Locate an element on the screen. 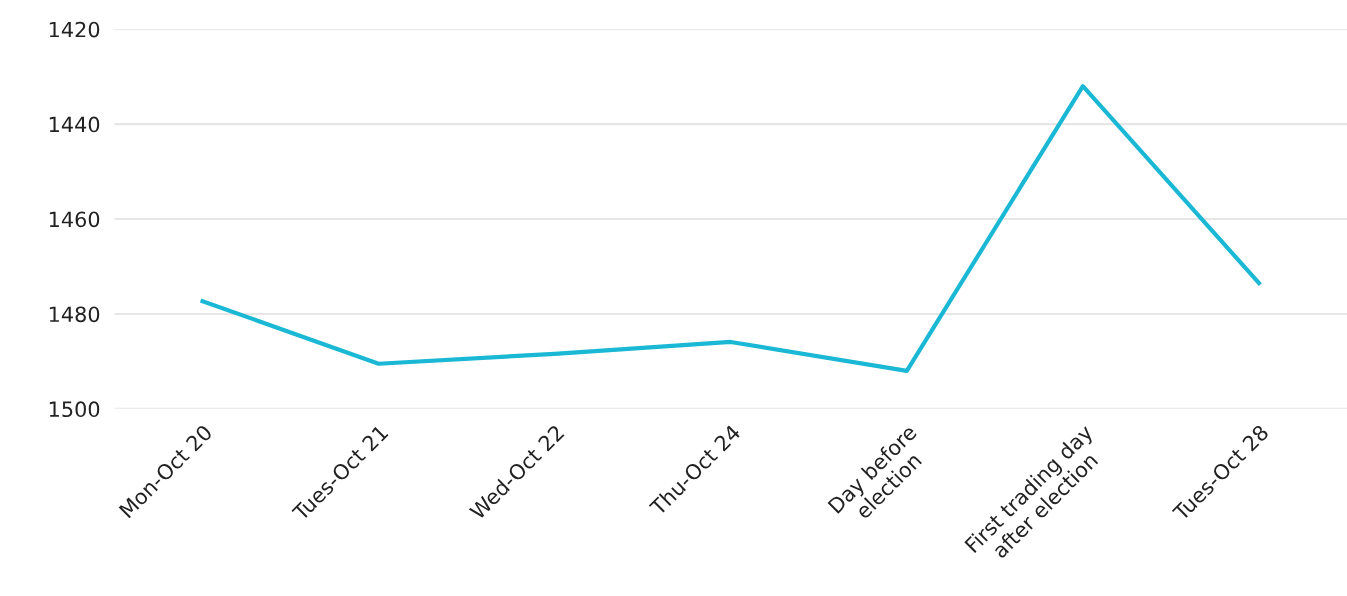 Image resolution: width=1347 pixels, height=596 pixels. y-tick-label: 1440 is located at coordinates (74, 124).